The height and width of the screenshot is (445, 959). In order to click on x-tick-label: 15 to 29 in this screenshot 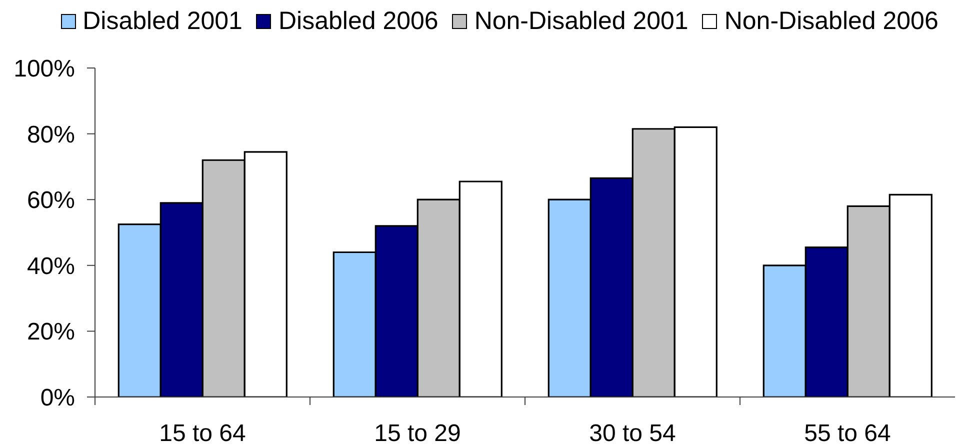, I will do `click(417, 432)`.